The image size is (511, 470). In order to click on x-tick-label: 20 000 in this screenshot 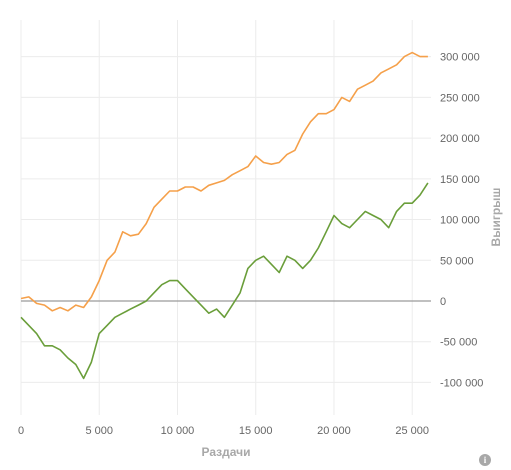, I will do `click(334, 431)`.